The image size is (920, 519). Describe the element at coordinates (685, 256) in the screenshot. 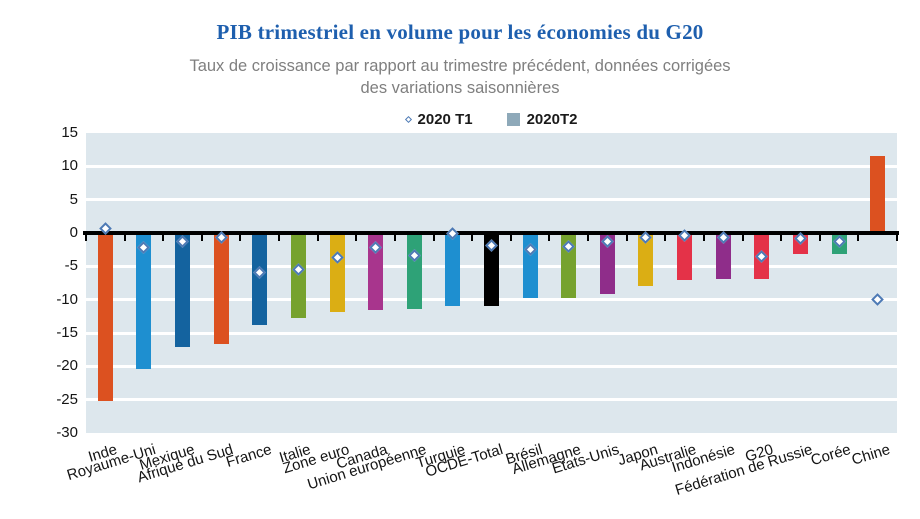

I see `bar-australie` at that location.